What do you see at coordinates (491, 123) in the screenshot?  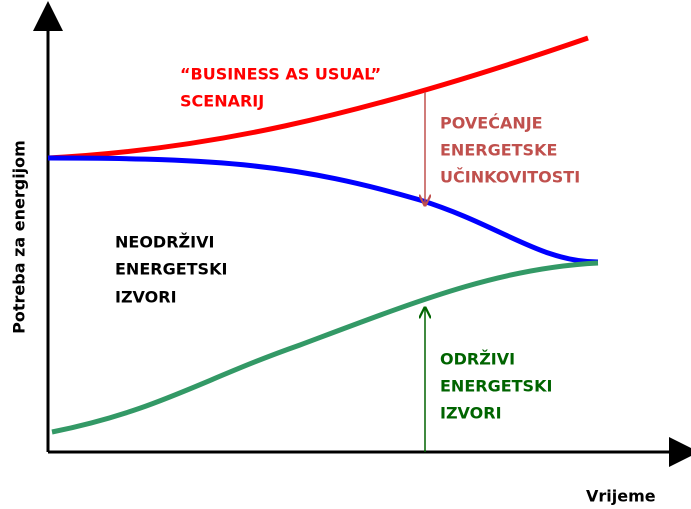 I see `label: POVEĆANJE` at bounding box center [491, 123].